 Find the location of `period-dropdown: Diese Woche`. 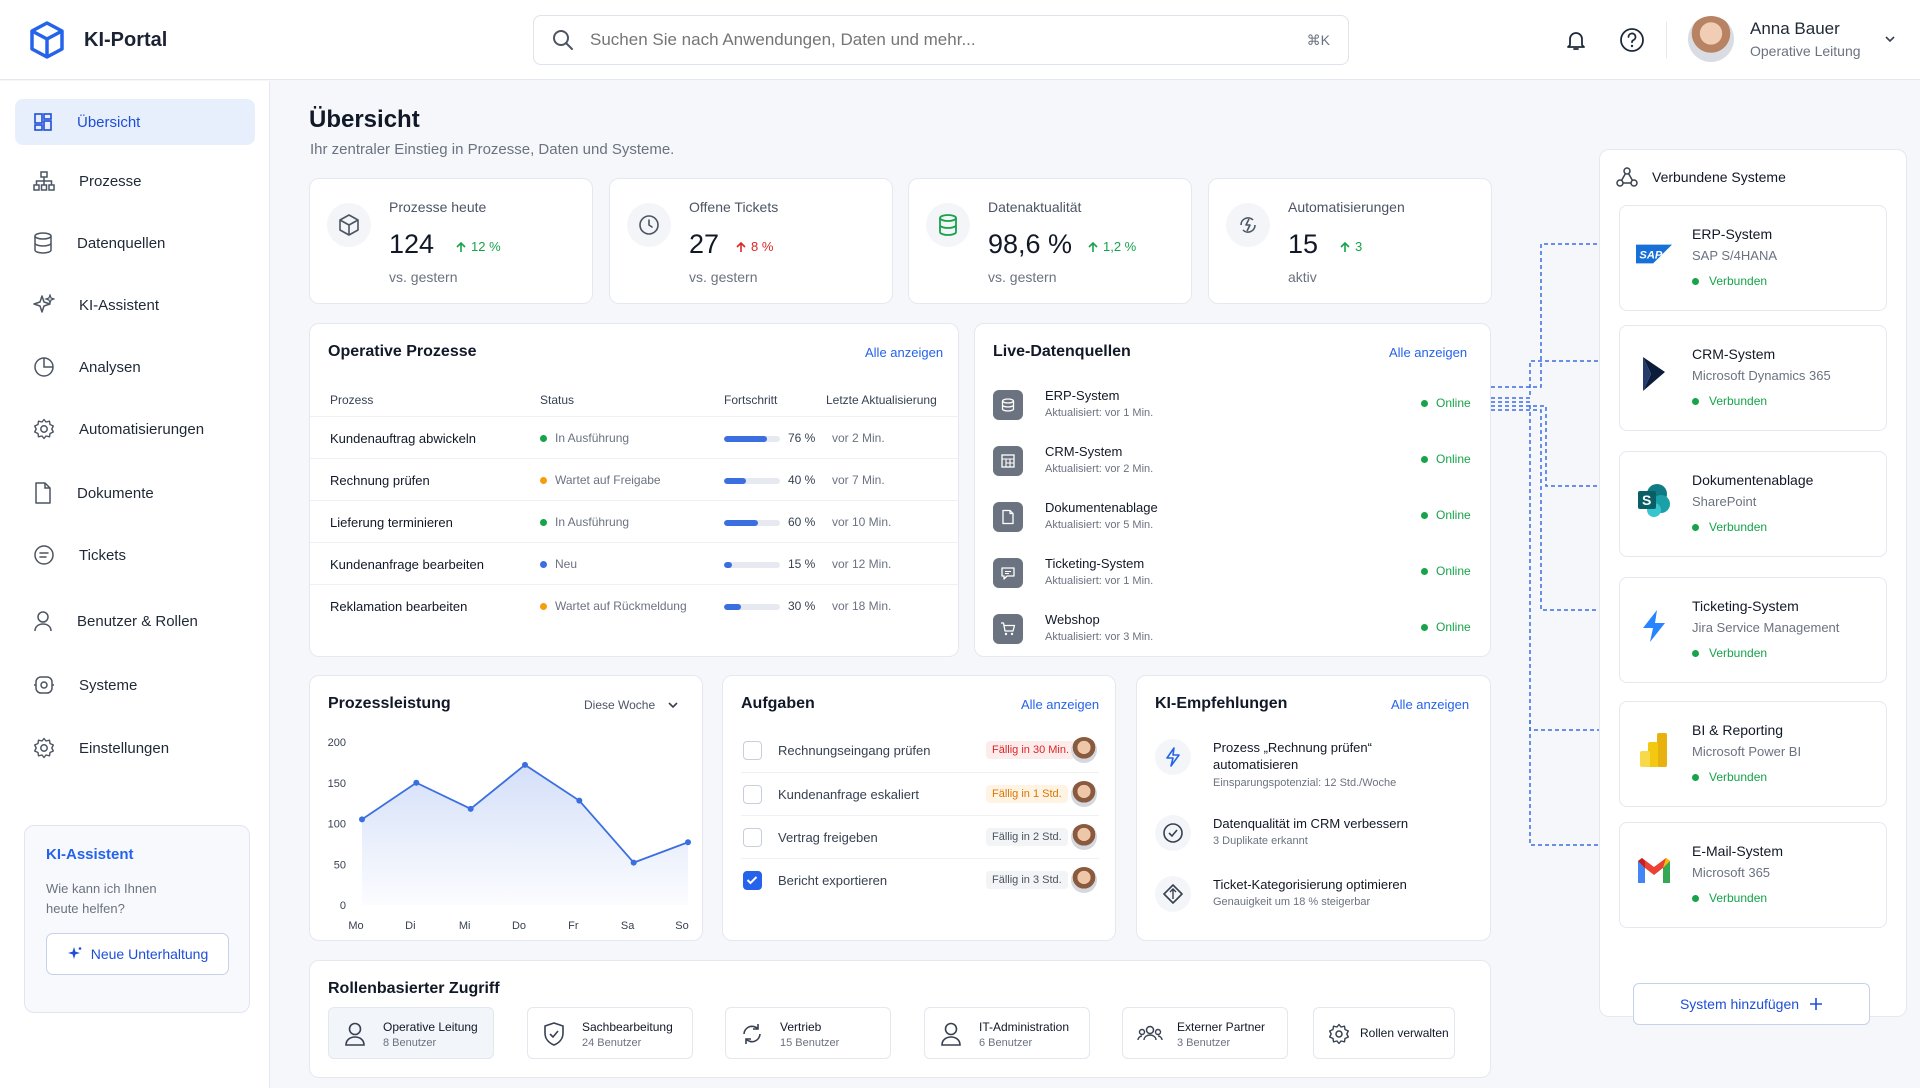

period-dropdown: Diese Woche is located at coordinates (631, 705).